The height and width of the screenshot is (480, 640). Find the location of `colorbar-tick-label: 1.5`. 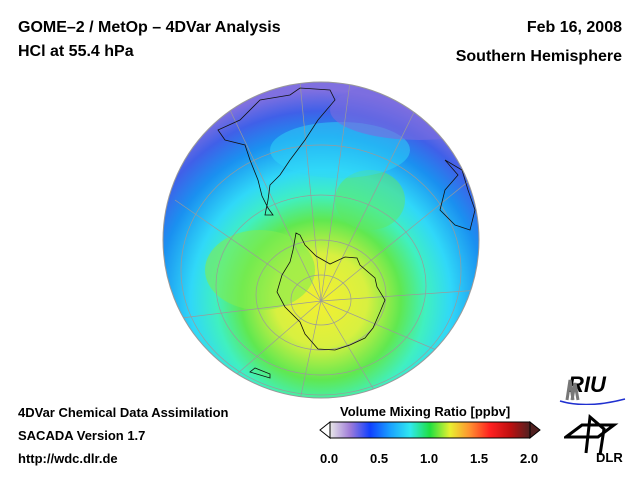

colorbar-tick-label: 1.5 is located at coordinates (479, 458).